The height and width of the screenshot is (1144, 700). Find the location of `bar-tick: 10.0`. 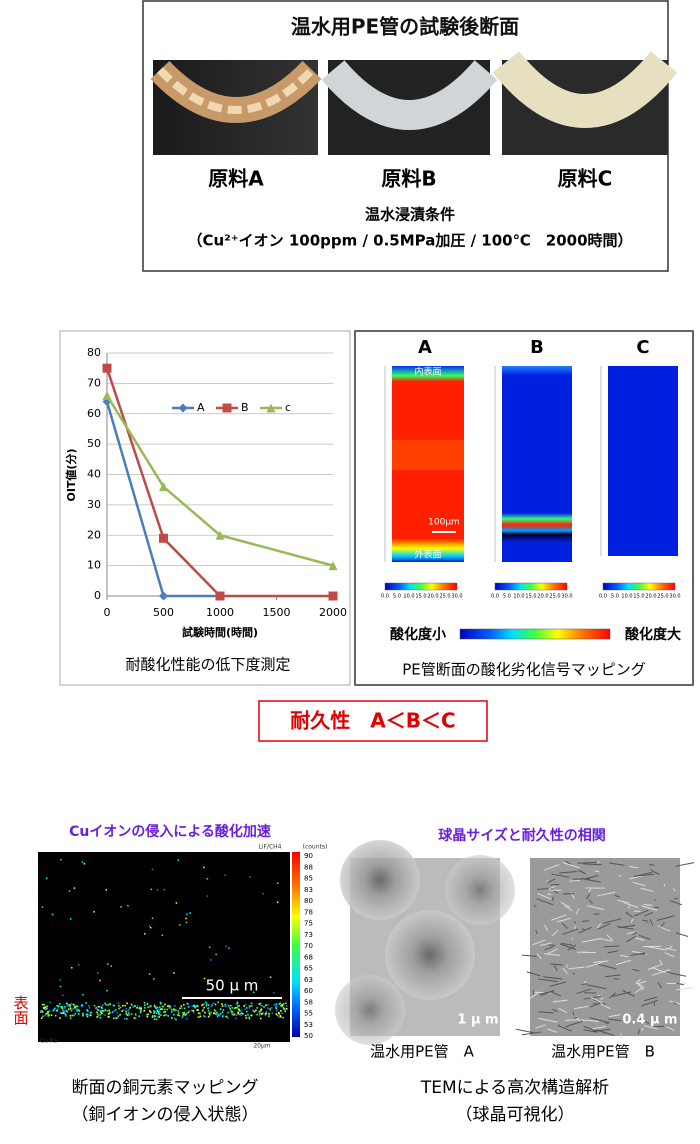

bar-tick: 10.0 is located at coordinates (408, 597).